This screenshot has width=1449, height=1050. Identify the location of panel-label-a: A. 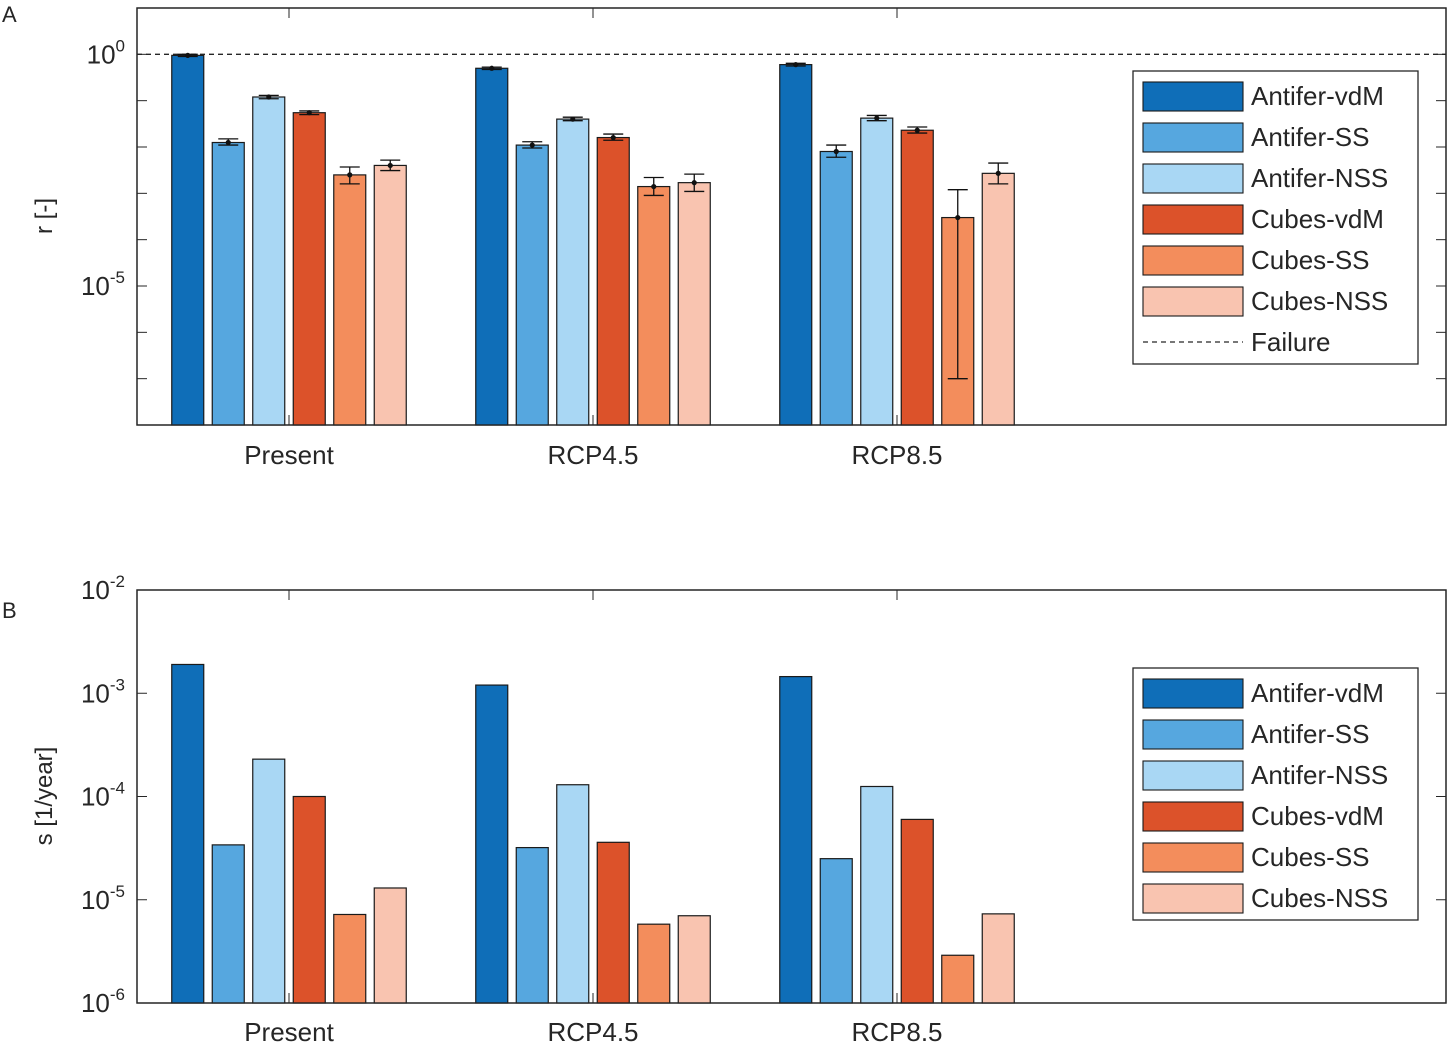
(9, 14).